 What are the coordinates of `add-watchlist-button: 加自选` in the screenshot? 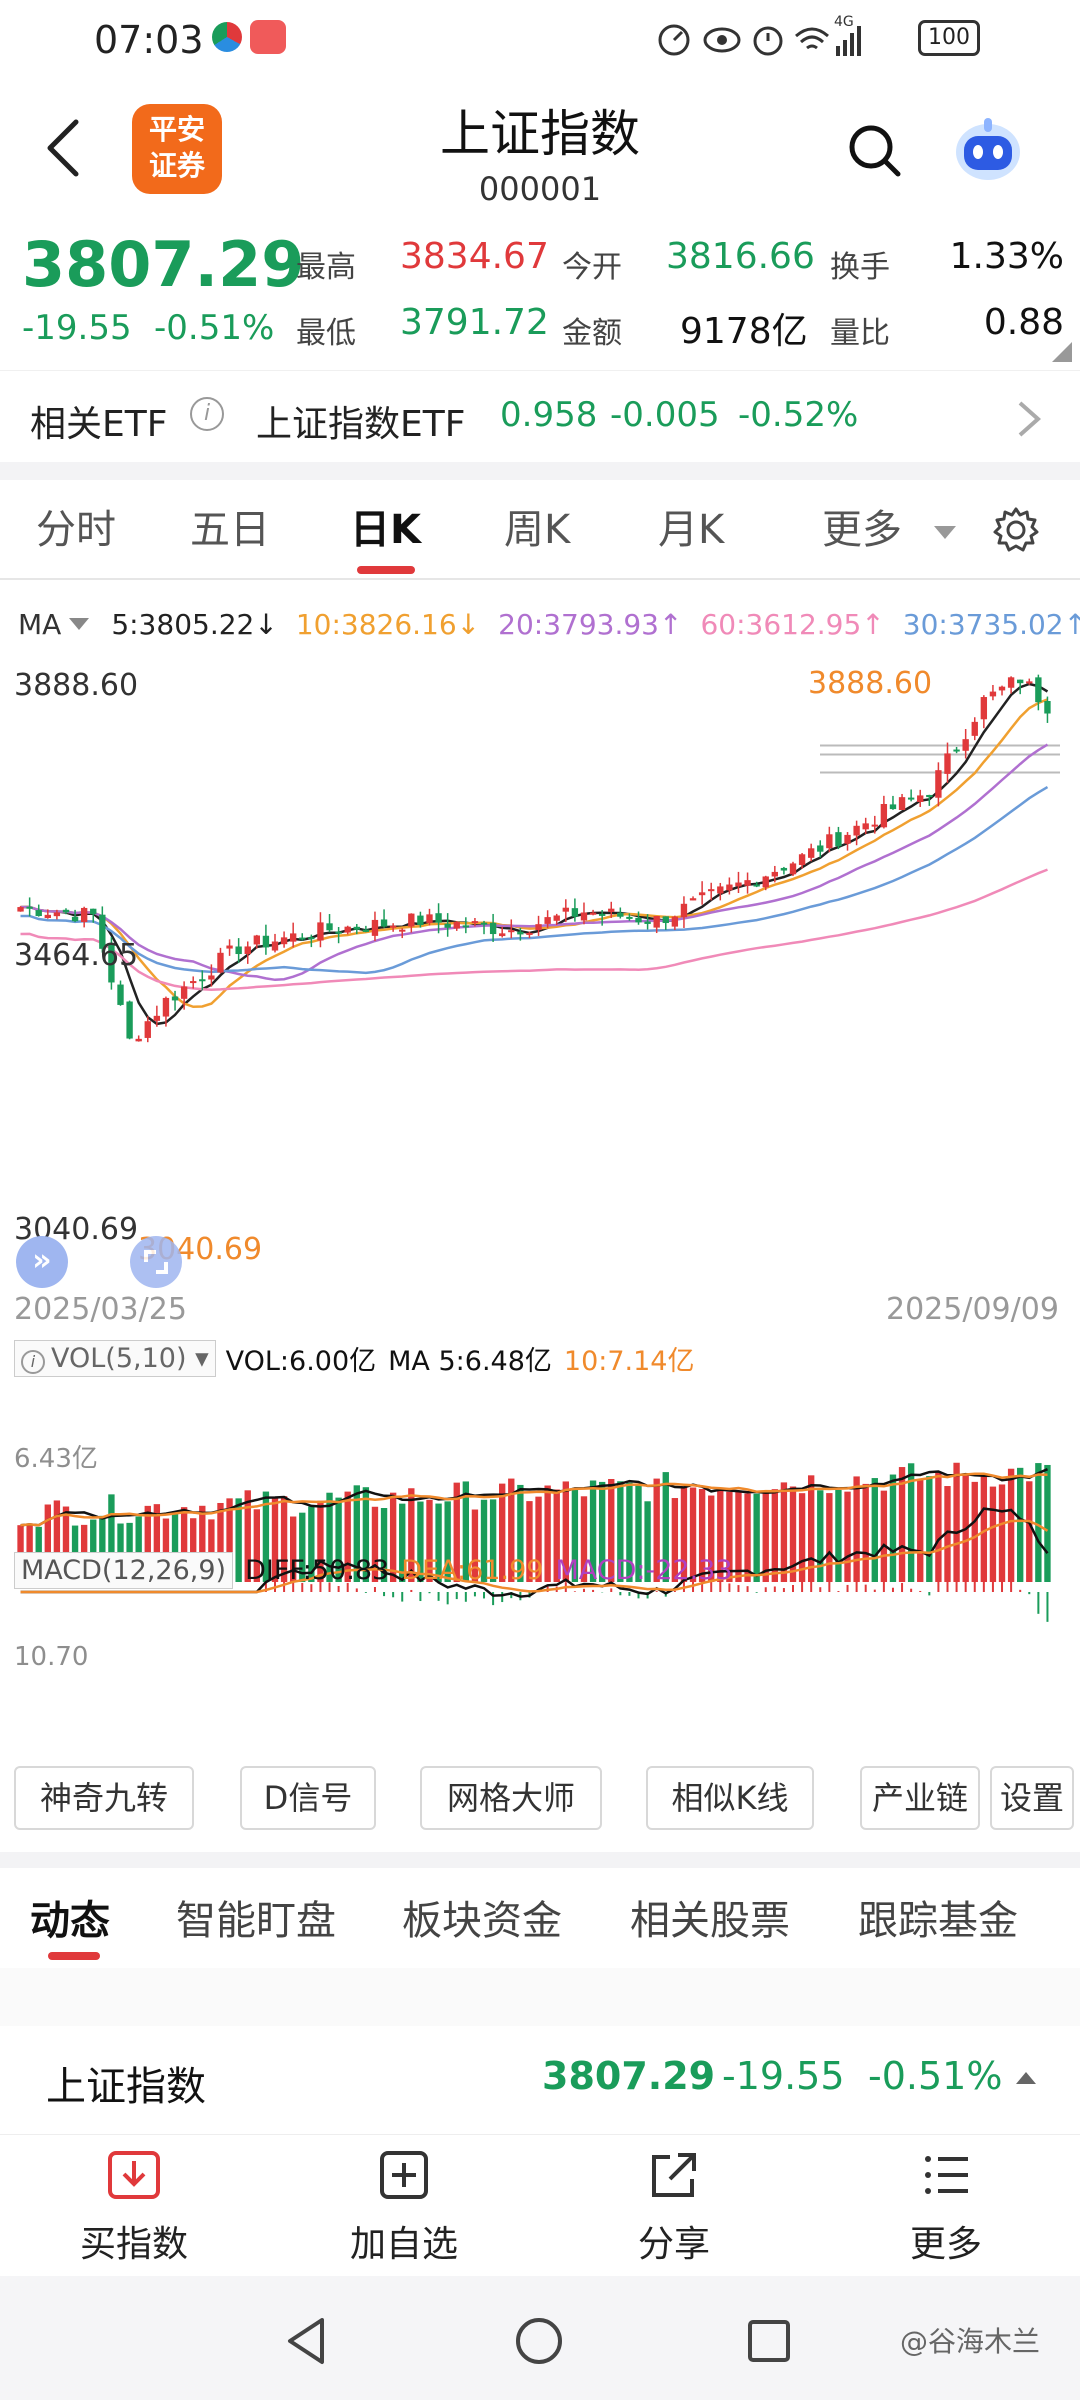 It's located at (404, 2207).